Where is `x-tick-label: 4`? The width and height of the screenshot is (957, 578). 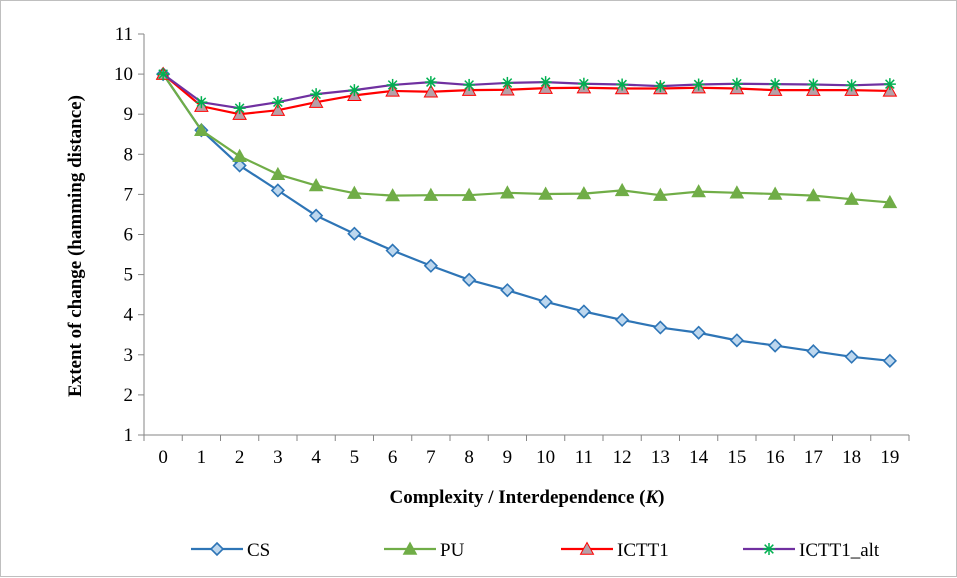
x-tick-label: 4 is located at coordinates (316, 457).